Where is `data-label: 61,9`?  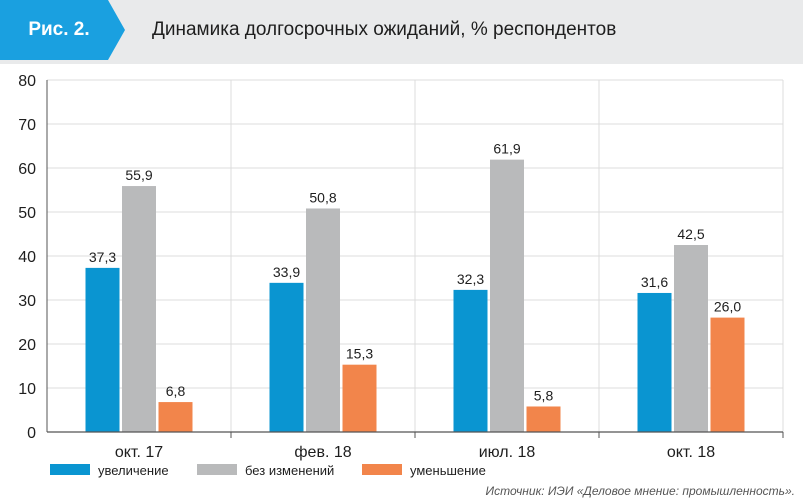 data-label: 61,9 is located at coordinates (506, 149).